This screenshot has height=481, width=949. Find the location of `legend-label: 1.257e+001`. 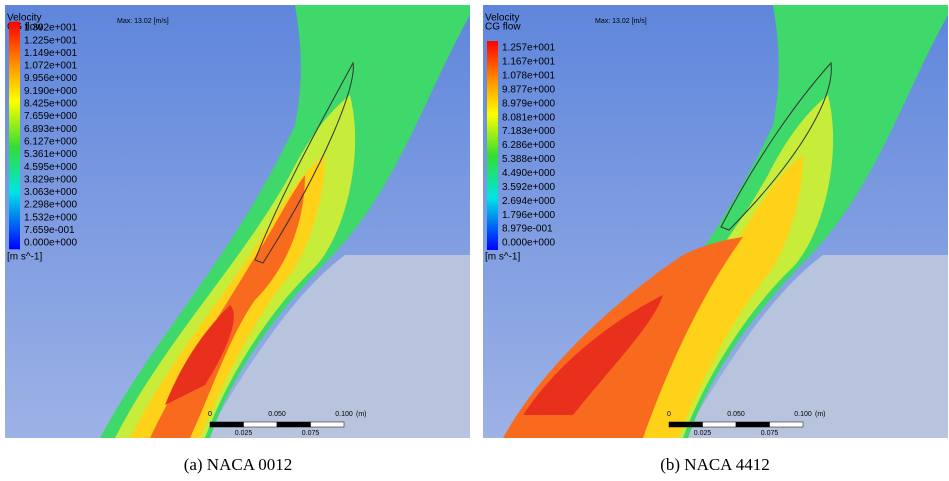

legend-label: 1.257e+001 is located at coordinates (529, 48).